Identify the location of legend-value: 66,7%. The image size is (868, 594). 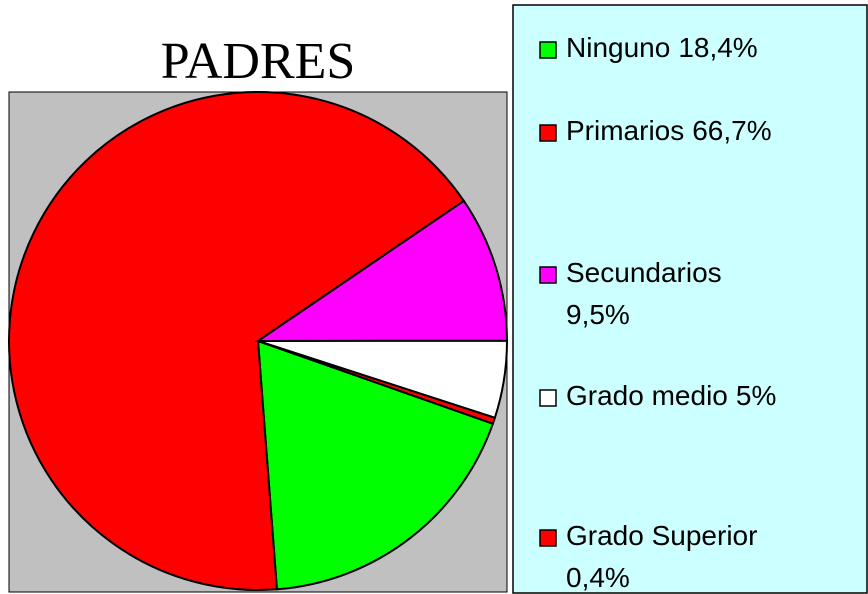
(731, 130).